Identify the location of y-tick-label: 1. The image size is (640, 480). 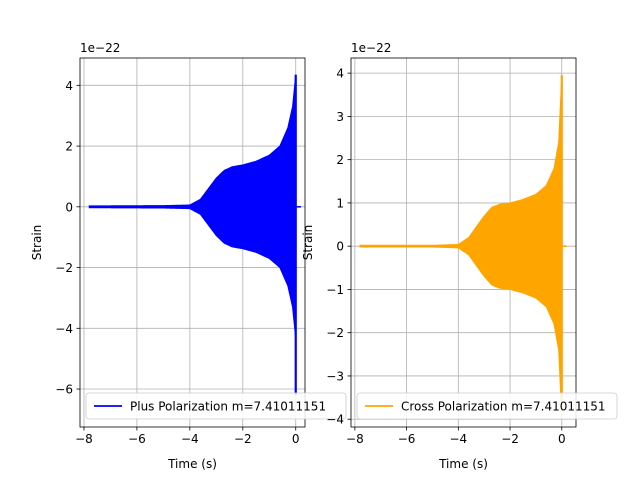
(340, 203).